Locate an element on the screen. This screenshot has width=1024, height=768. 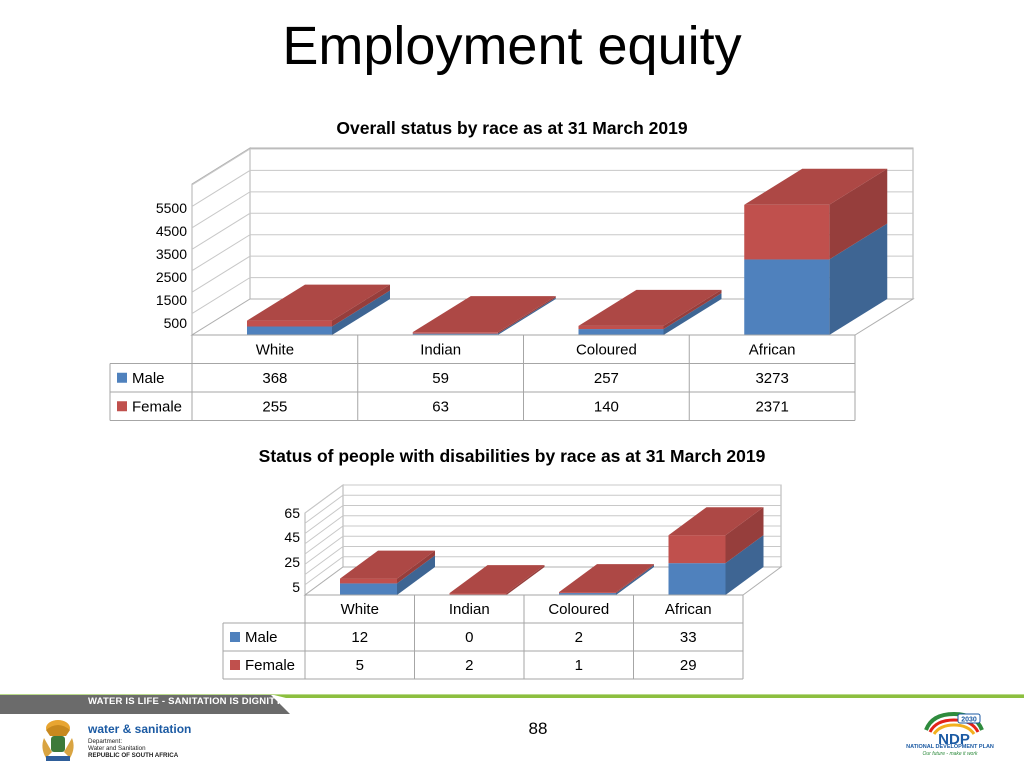
chart1-table-value: 255 is located at coordinates (274, 406).